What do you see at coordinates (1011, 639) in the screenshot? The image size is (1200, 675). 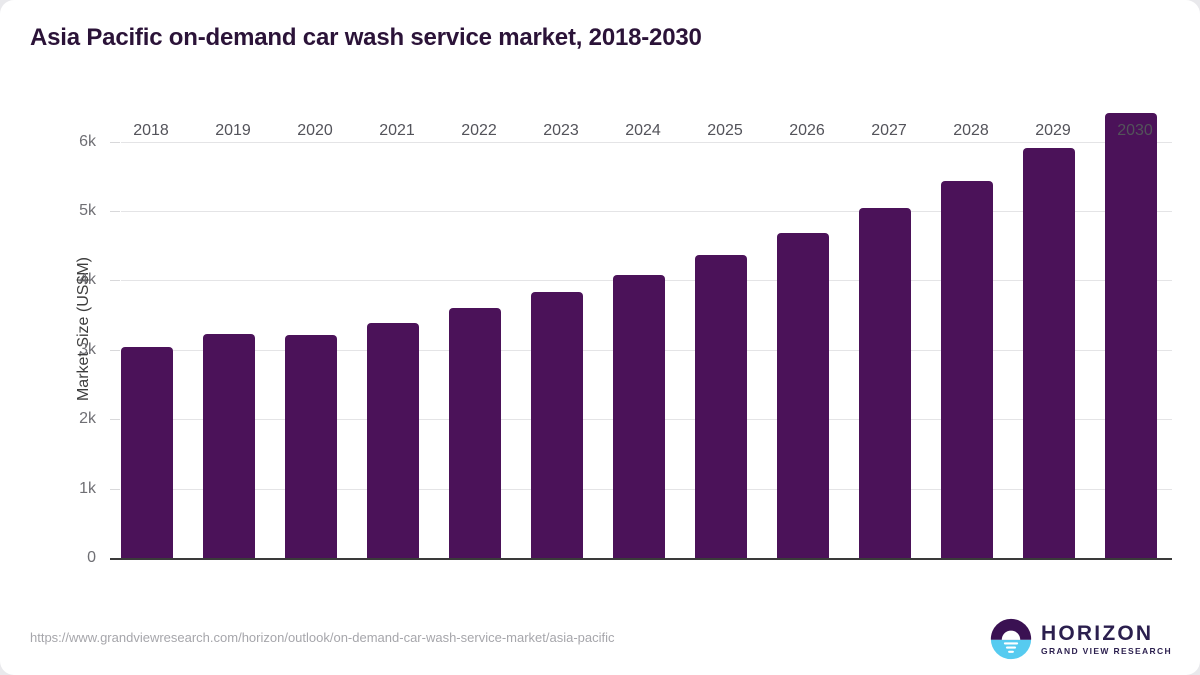 I see `horizon-sun-icon` at bounding box center [1011, 639].